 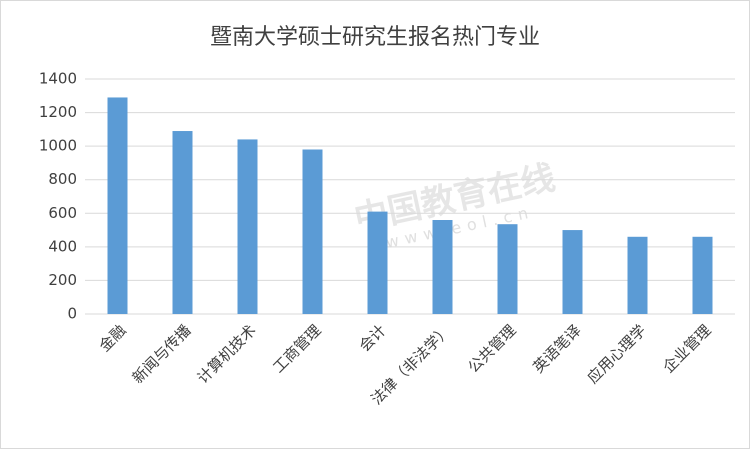 I want to click on y-tick-label: 200, so click(x=62, y=280).